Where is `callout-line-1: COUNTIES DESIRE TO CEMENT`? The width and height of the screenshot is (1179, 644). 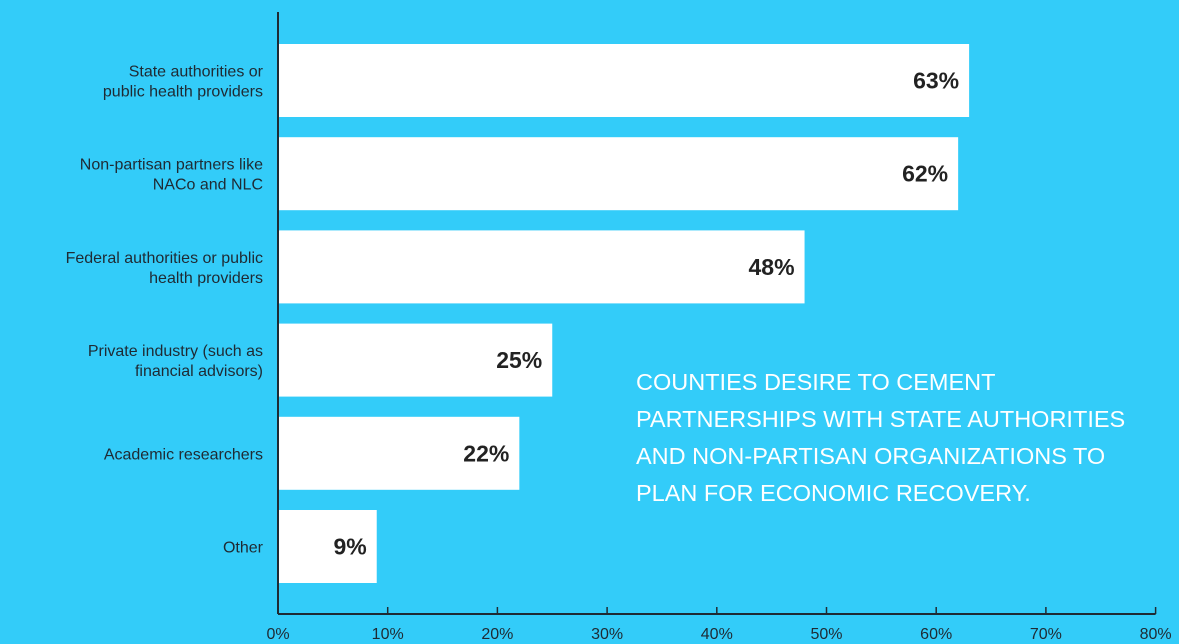
callout-line-1: COUNTIES DESIRE TO CEMENT is located at coordinates (816, 382).